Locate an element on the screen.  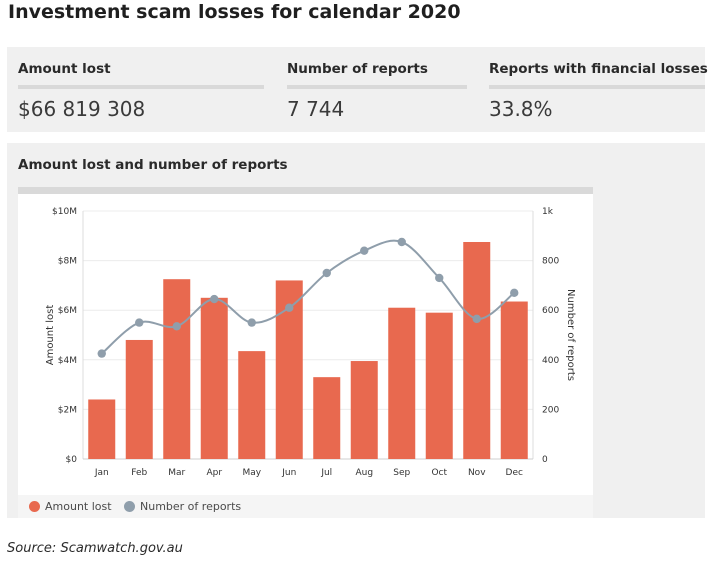
y-tick-label: $2M is located at coordinates (67, 410).